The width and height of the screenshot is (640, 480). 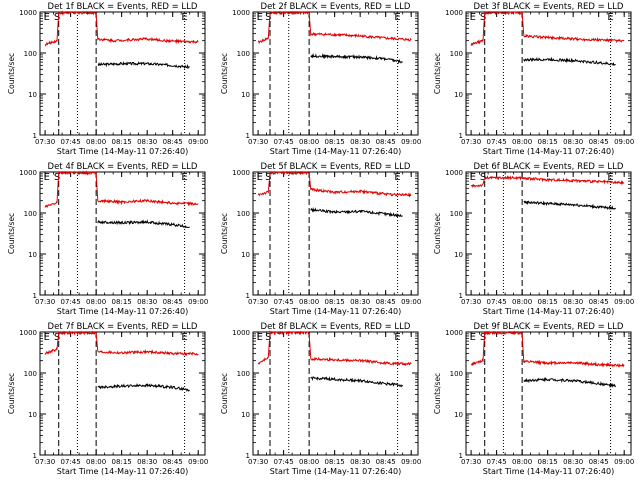 What do you see at coordinates (336, 7) in the screenshot?
I see `chart-title: Det 2f BLACK = Events, RED = LLD` at bounding box center [336, 7].